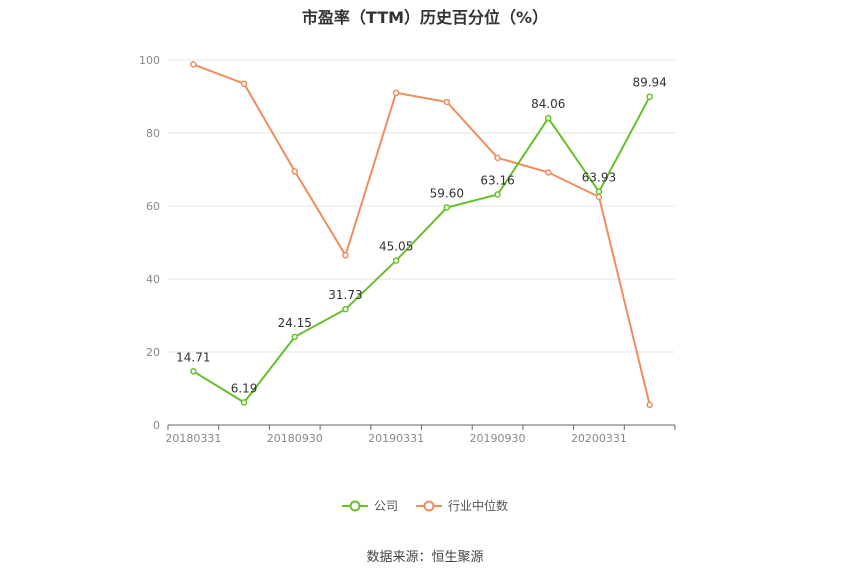  Describe the element at coordinates (599, 178) in the screenshot. I see `data-label: 63.93` at that location.